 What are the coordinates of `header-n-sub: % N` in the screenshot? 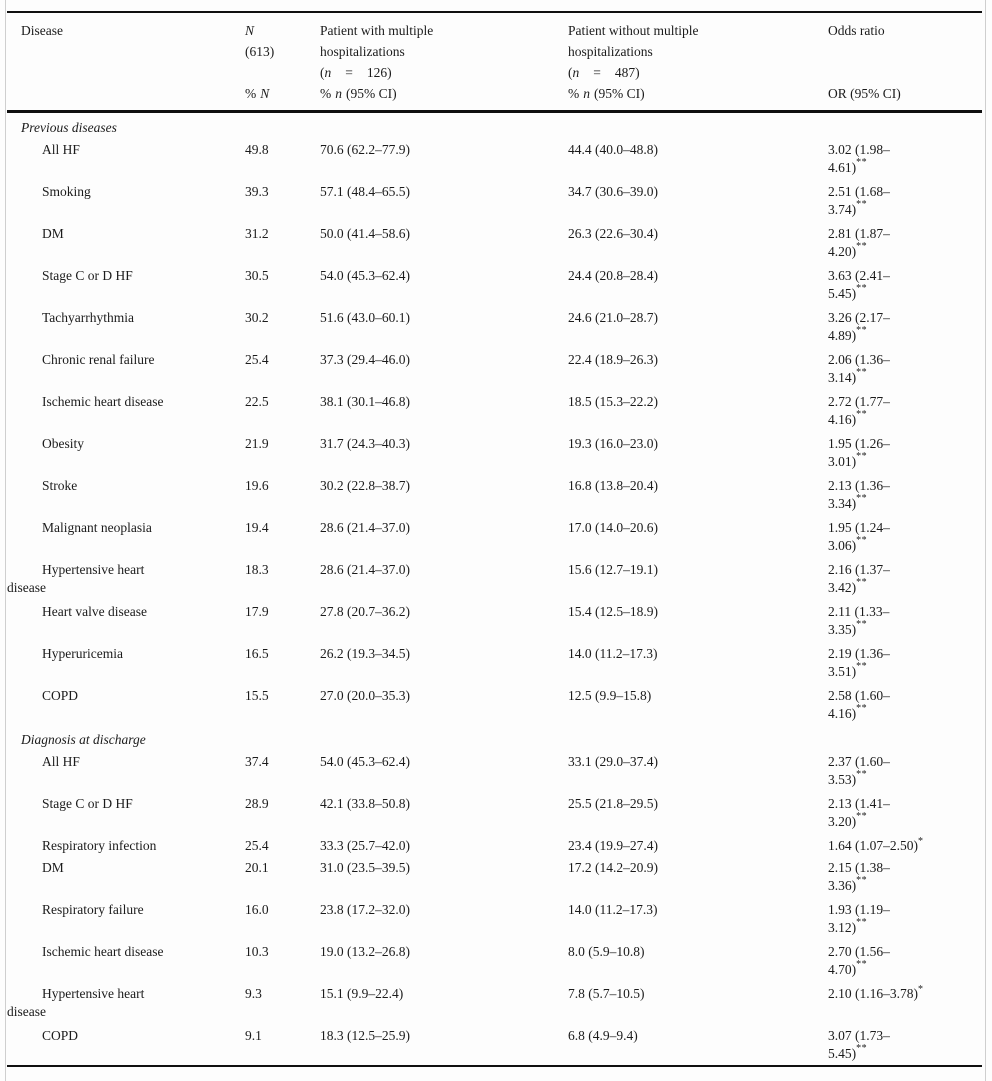 It's located at (282, 93).